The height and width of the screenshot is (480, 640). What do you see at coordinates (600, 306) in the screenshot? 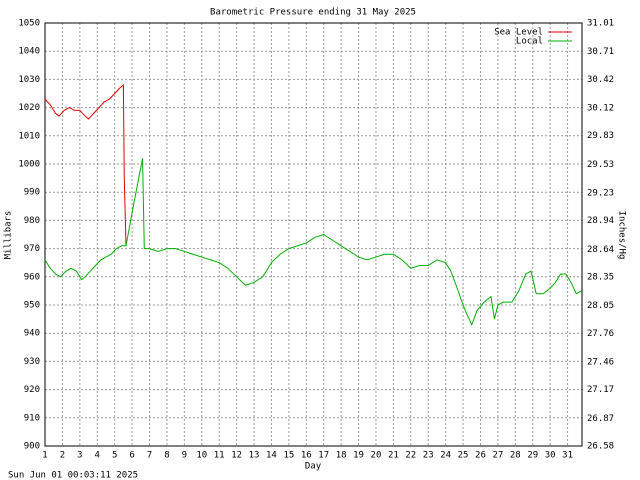
I see `y2-tick-label: 28.05` at bounding box center [600, 306].